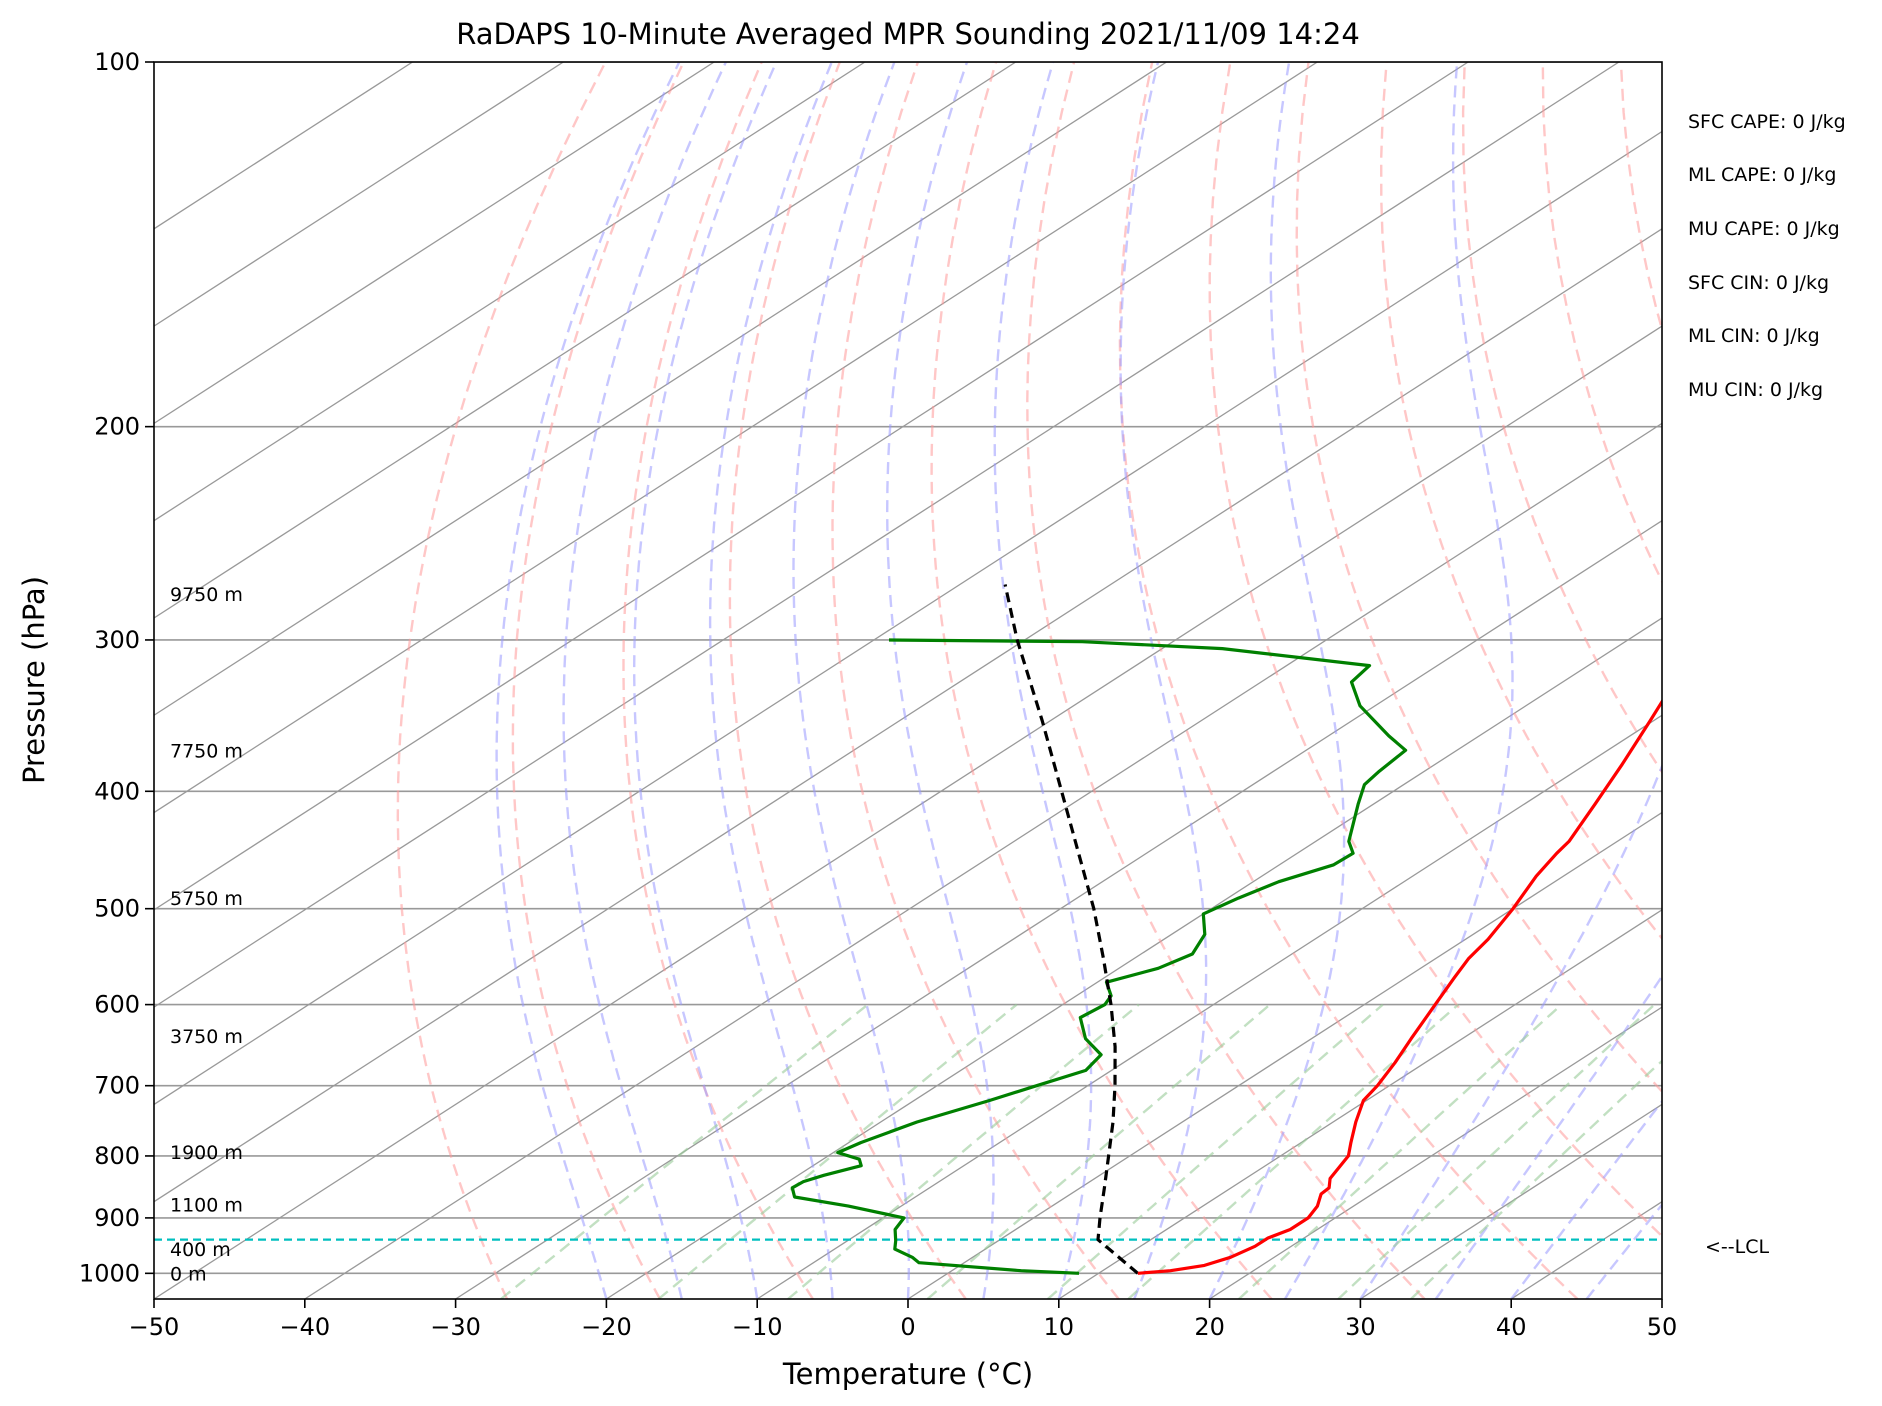  Describe the element at coordinates (283, 146) in the screenshot. I see `isotherm--160` at that location.